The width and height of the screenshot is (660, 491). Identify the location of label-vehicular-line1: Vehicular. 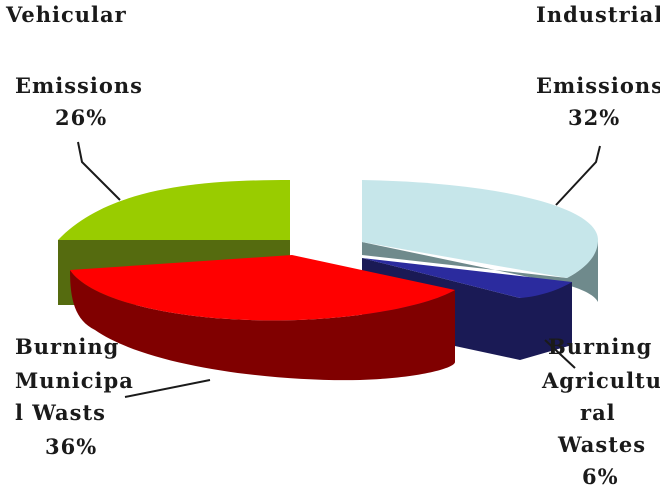
(66, 14).